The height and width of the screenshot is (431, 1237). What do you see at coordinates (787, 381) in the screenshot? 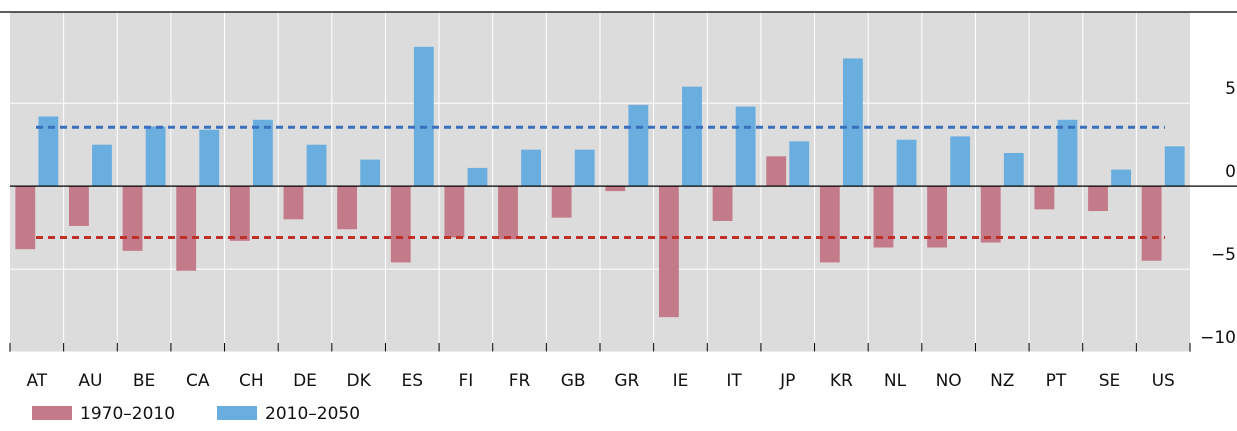
I see `x-tick-label: JP` at bounding box center [787, 381].